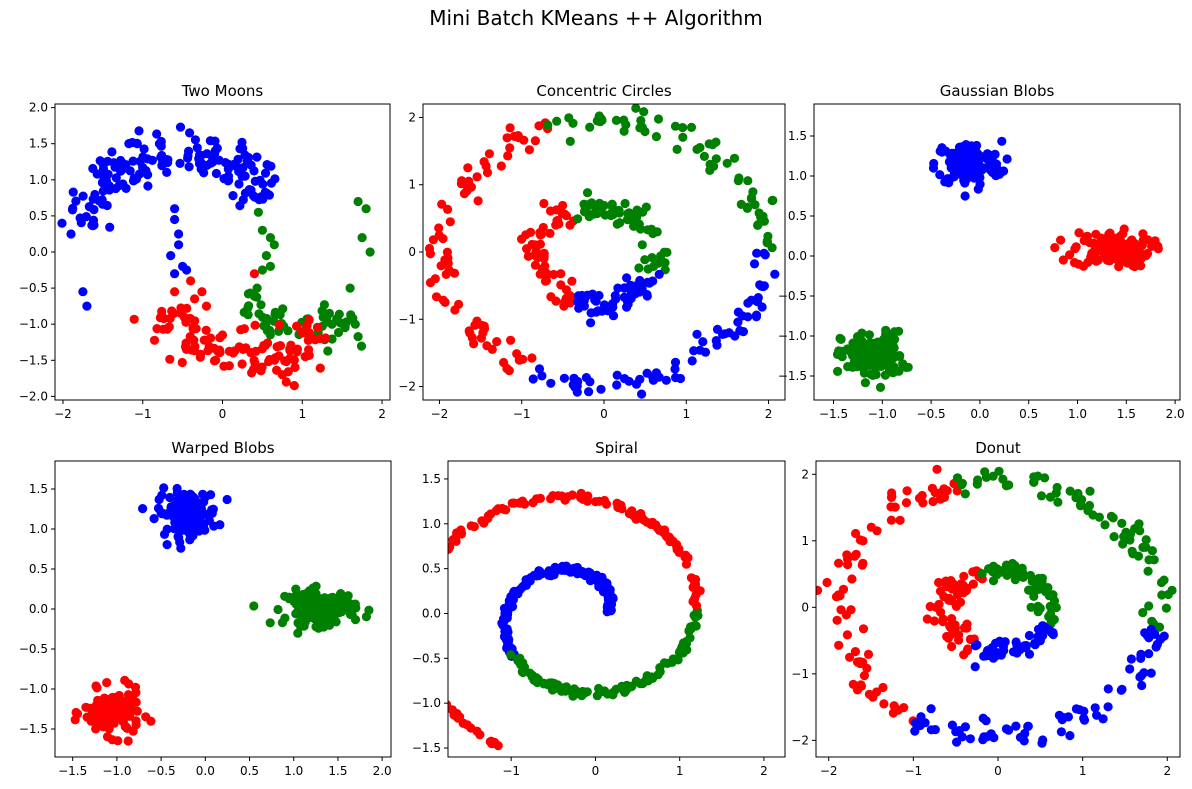  I want to click on x-tick-label: 2, so click(769, 414).